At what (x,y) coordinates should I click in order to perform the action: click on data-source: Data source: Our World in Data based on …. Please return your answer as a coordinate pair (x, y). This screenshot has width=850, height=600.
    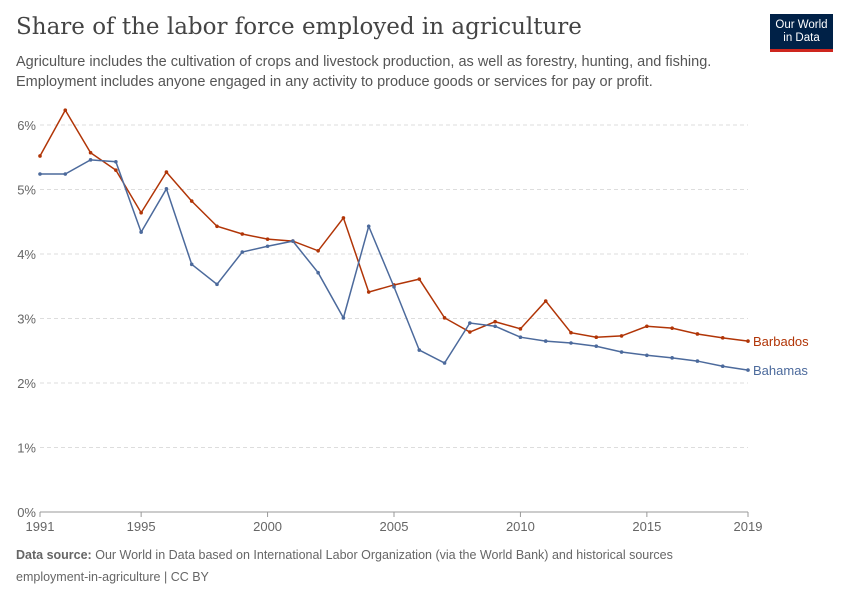
    Looking at the image, I should click on (344, 555).